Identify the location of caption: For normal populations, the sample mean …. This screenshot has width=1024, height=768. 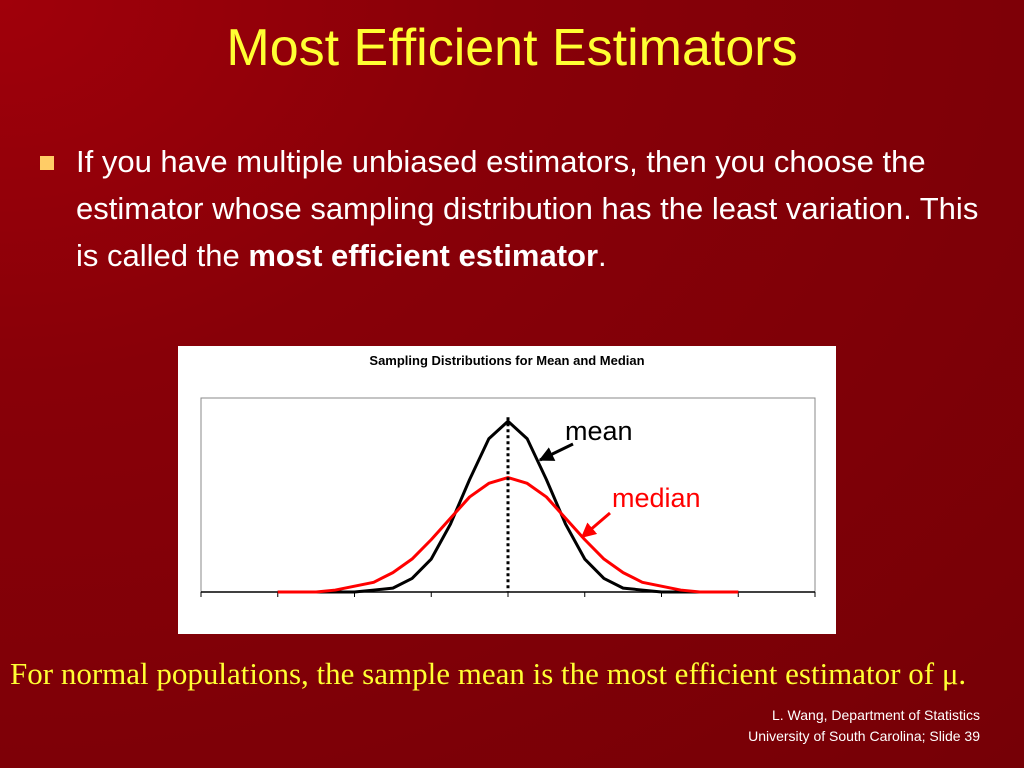
(488, 673).